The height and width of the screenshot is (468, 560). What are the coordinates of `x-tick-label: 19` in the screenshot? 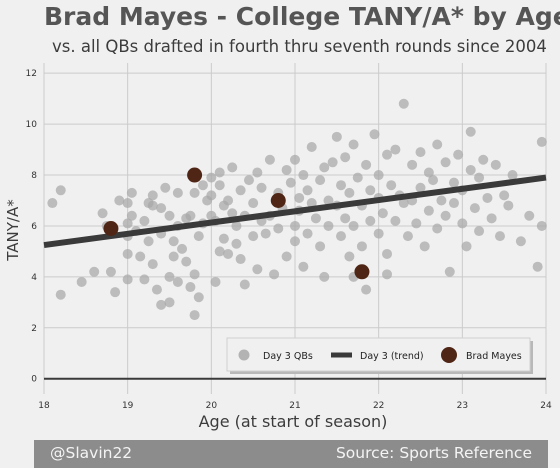 It's located at (128, 406).